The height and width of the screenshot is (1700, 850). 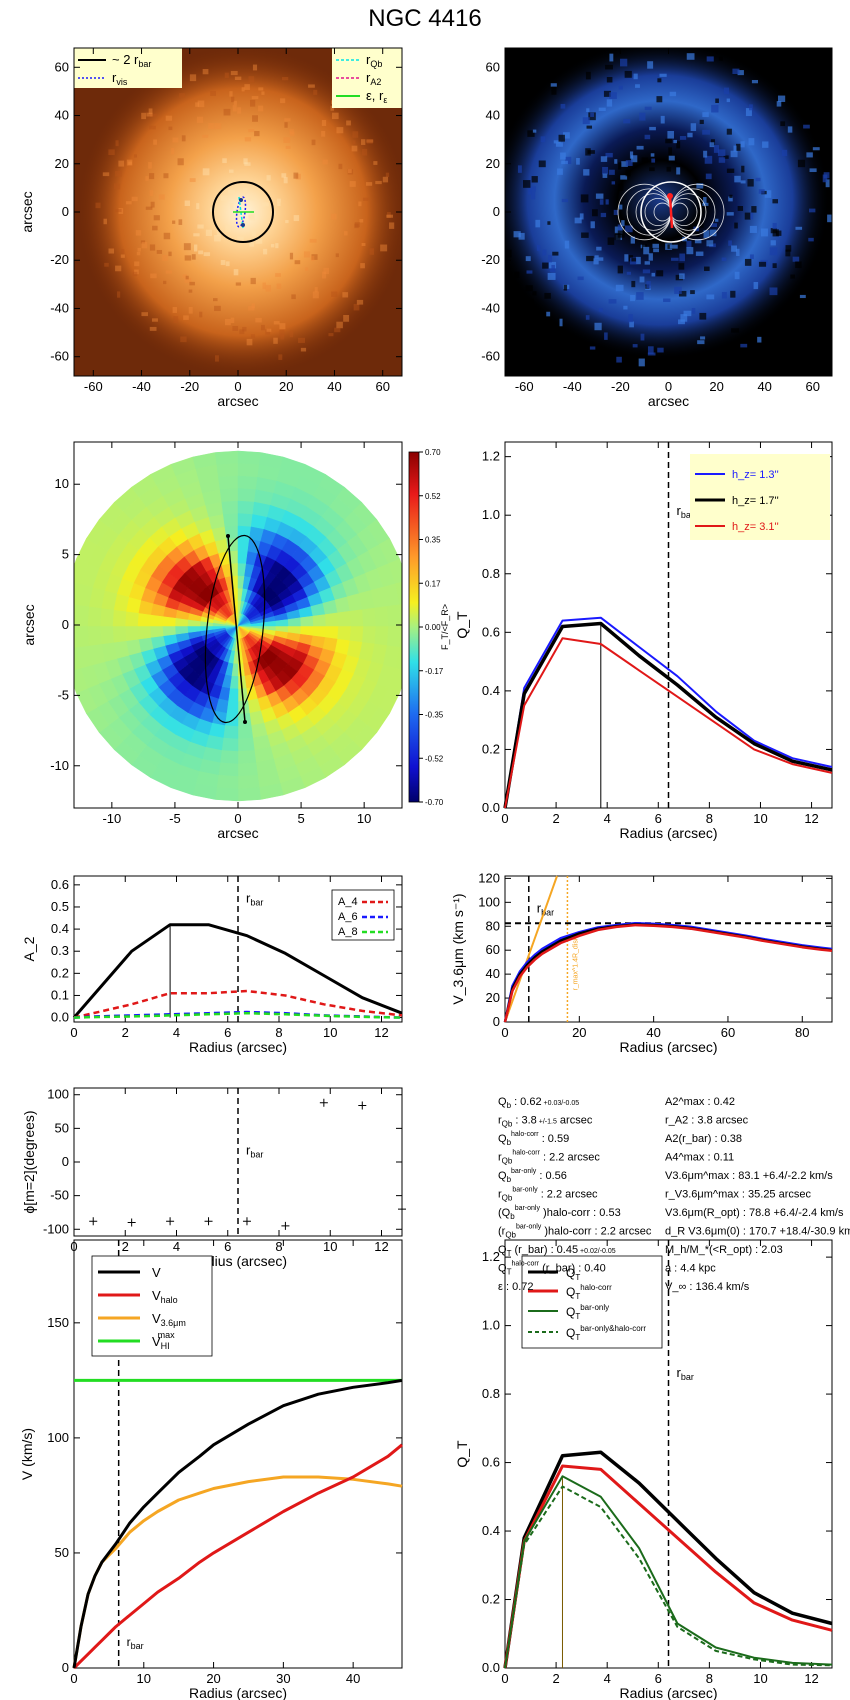 What do you see at coordinates (59, 307) in the screenshot?
I see `p1-ytick-label: -40` at bounding box center [59, 307].